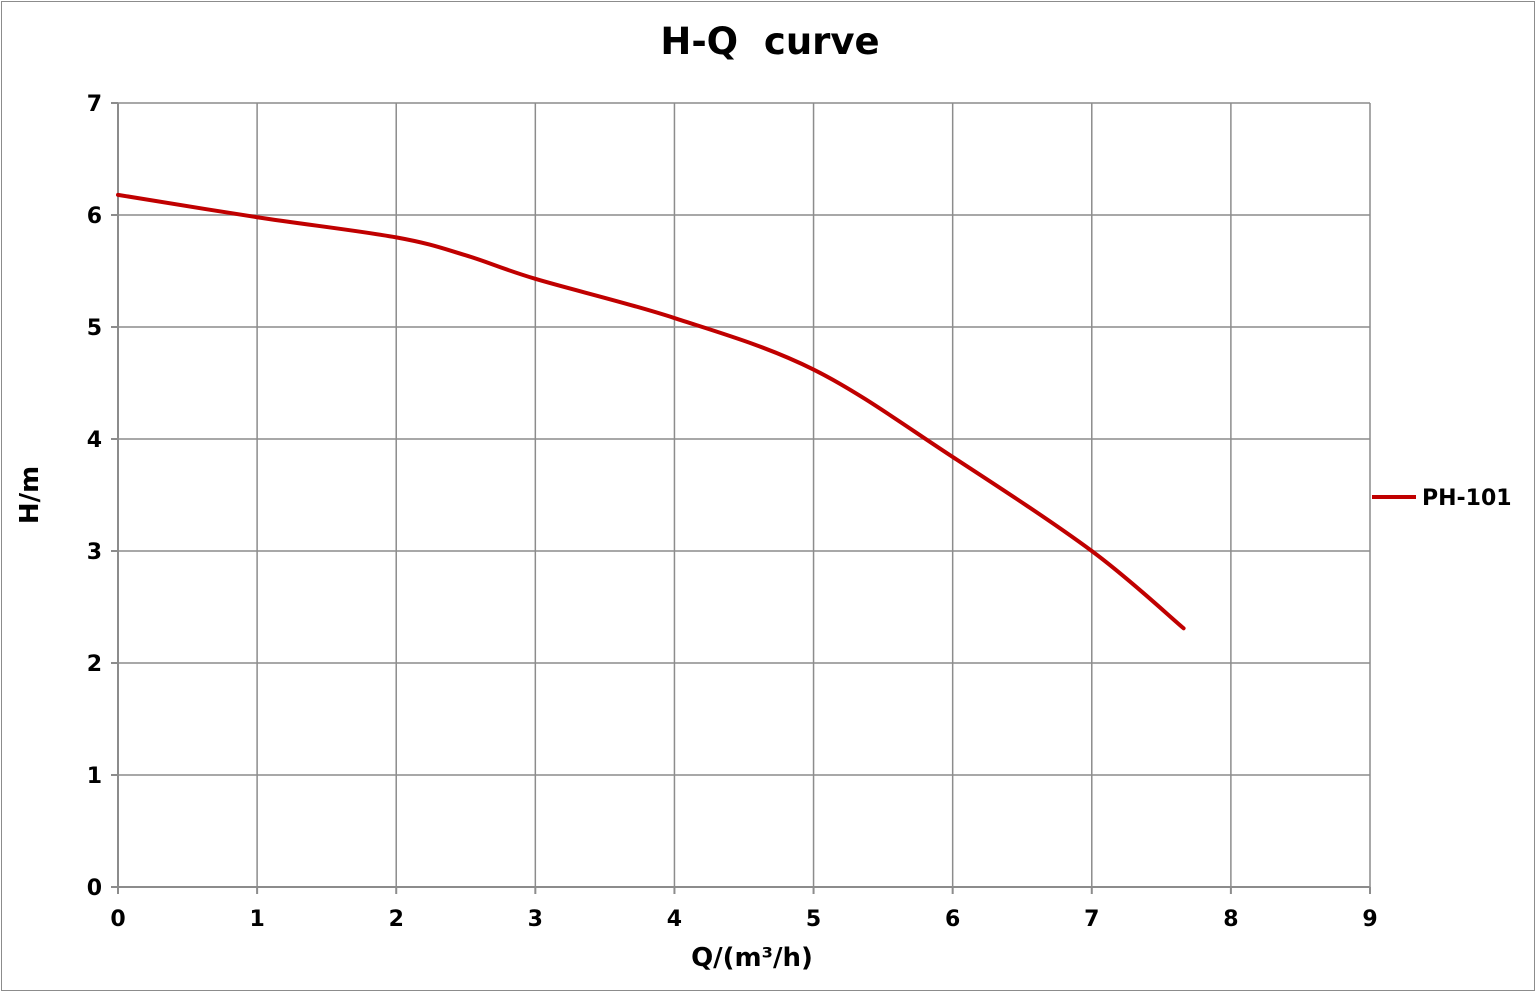  I want to click on x-tick-label: 5, so click(813, 919).